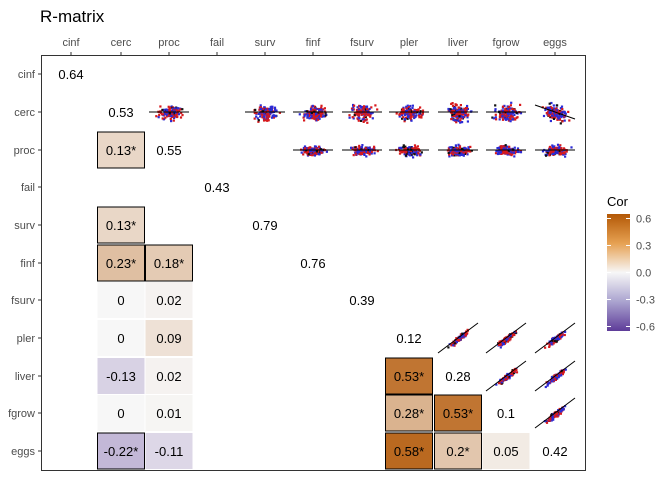 Image resolution: width=672 pixels, height=480 pixels. What do you see at coordinates (409, 413) in the screenshot?
I see `corr-label-fgrow-pler: 0.28*` at bounding box center [409, 413].